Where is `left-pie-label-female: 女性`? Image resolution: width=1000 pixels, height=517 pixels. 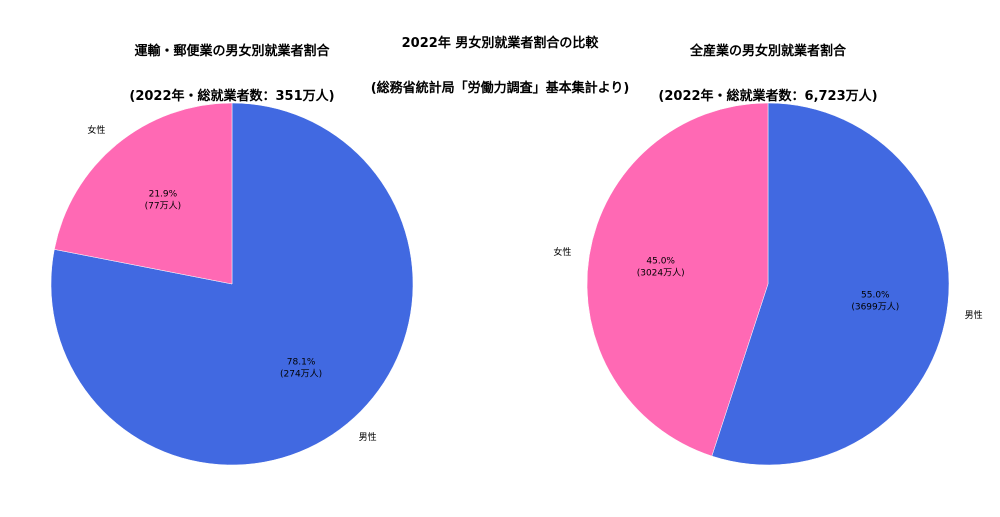 left-pie-label-female: 女性 is located at coordinates (96, 130).